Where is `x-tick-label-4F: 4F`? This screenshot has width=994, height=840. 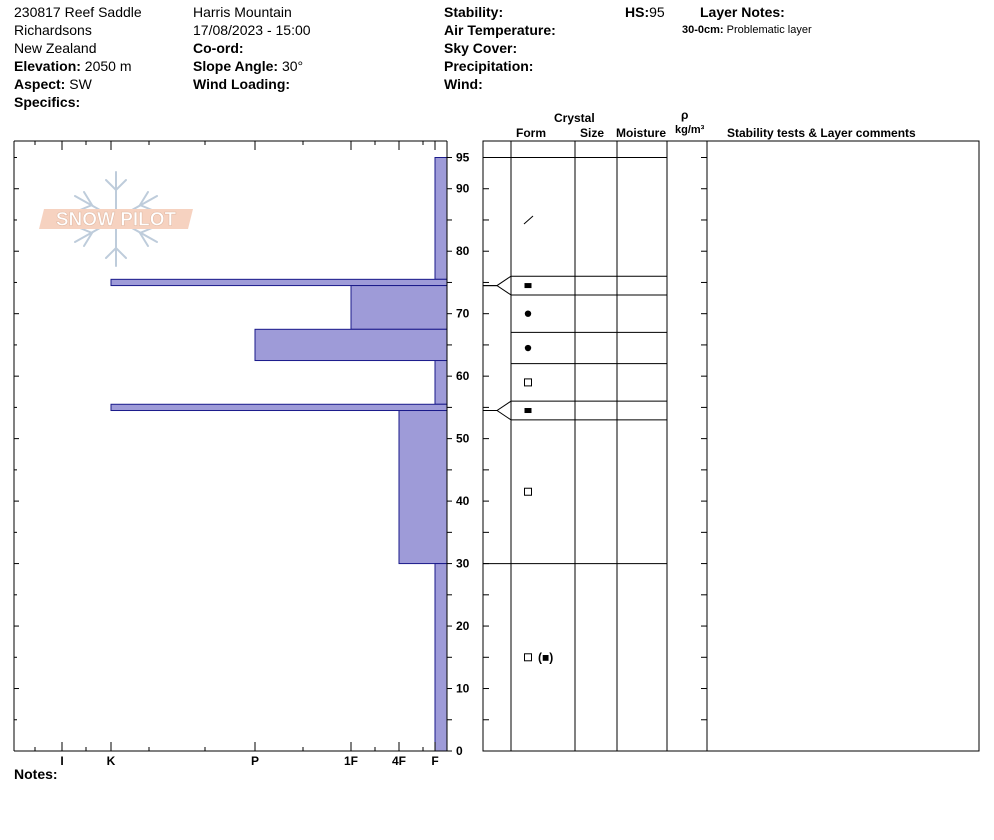 x-tick-label-4F: 4F is located at coordinates (399, 761).